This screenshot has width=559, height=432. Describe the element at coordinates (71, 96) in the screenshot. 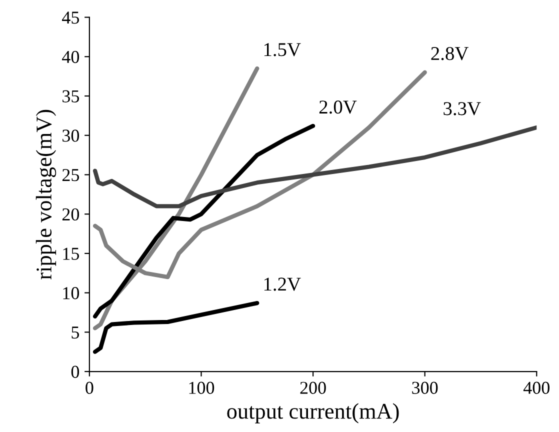

I see `y-tick-label: 35` at that location.